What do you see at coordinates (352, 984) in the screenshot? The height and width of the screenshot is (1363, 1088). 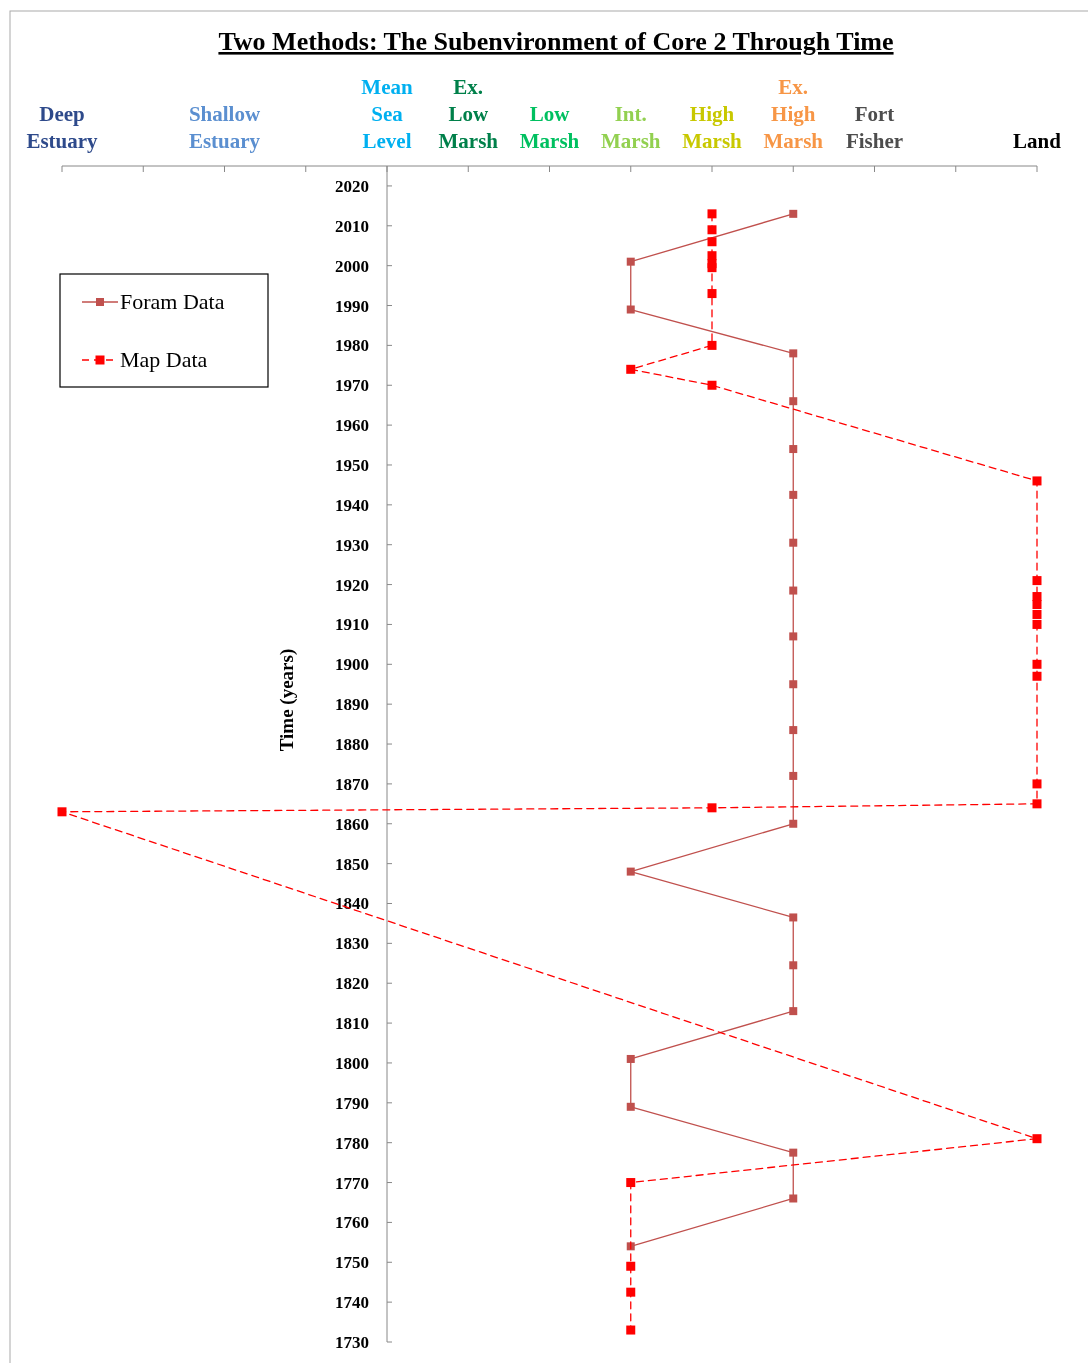 I see `y-tick-label: 1820` at bounding box center [352, 984].